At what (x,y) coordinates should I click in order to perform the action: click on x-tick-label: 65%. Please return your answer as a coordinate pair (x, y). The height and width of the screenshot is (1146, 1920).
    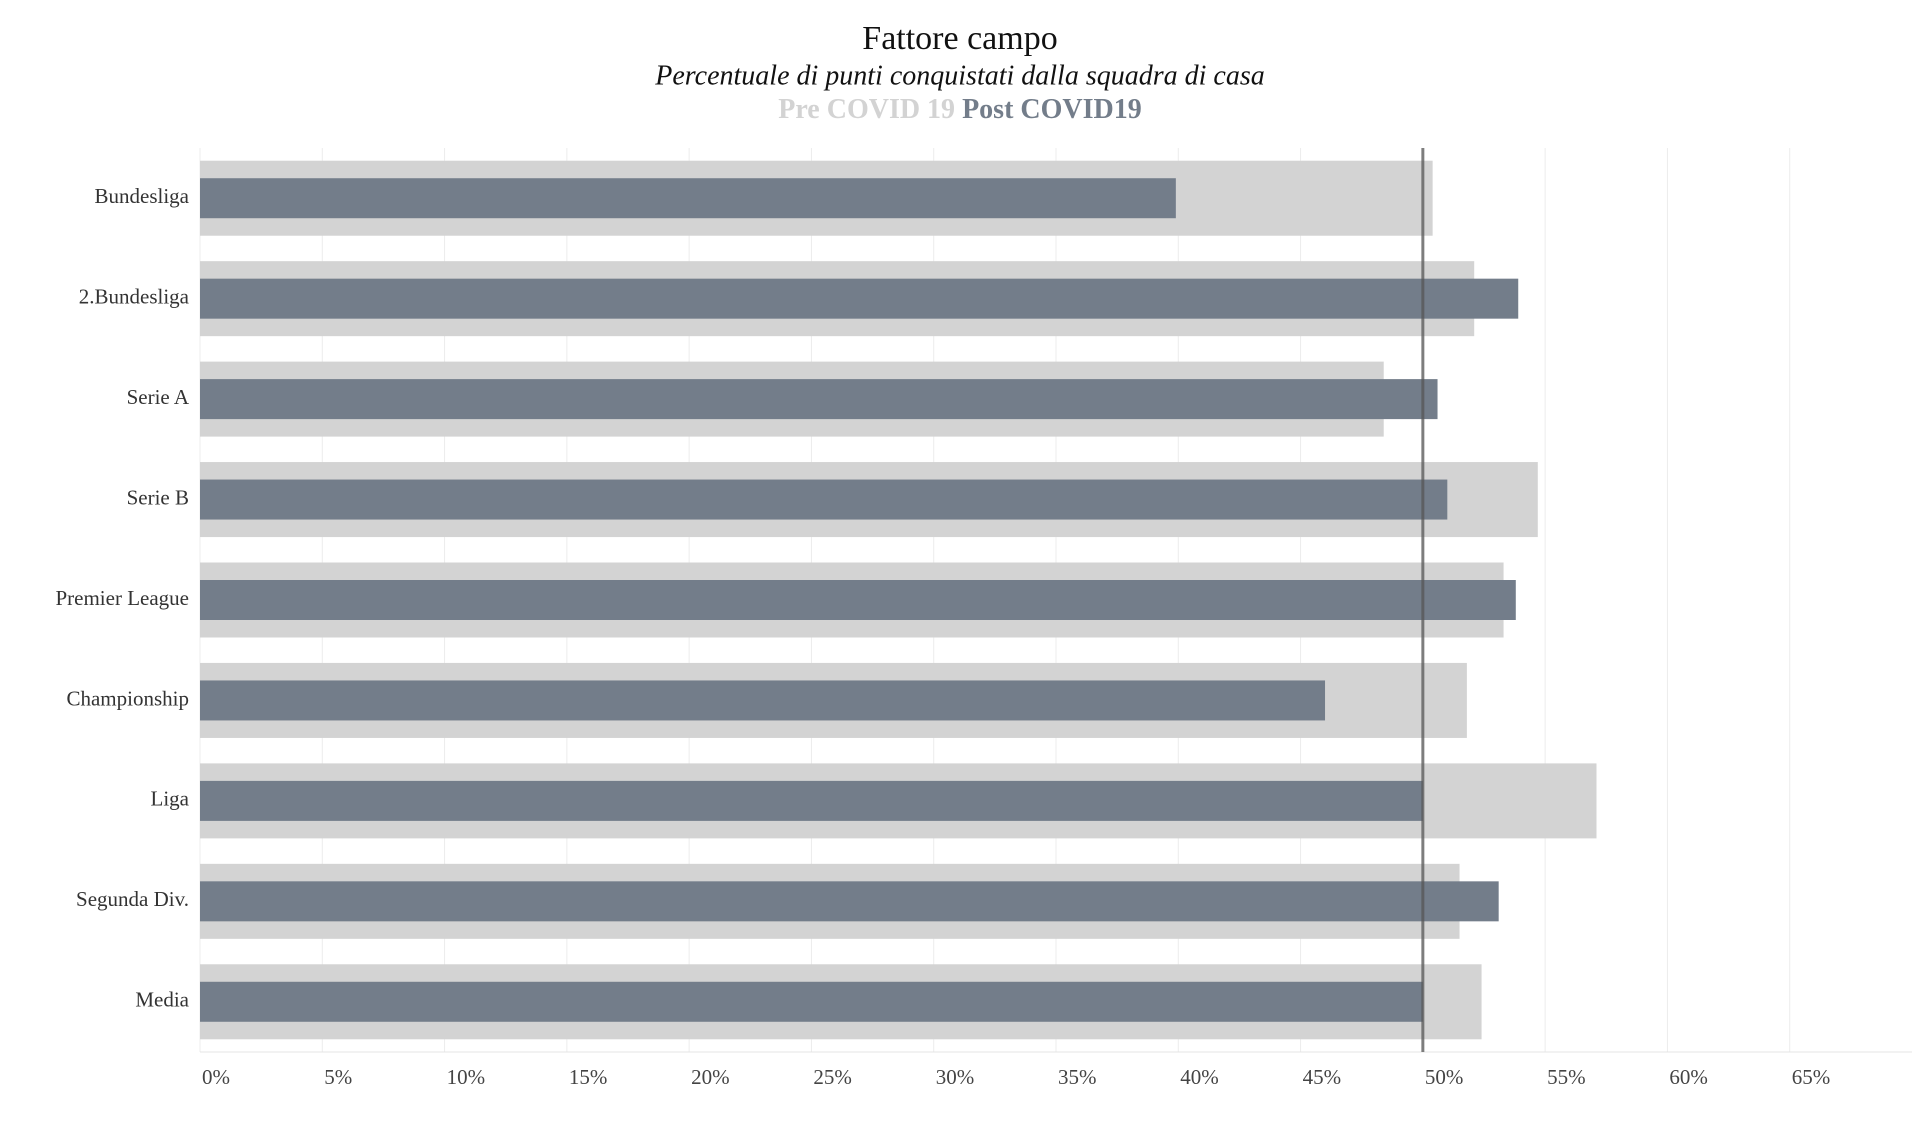
    Looking at the image, I should click on (1811, 1077).